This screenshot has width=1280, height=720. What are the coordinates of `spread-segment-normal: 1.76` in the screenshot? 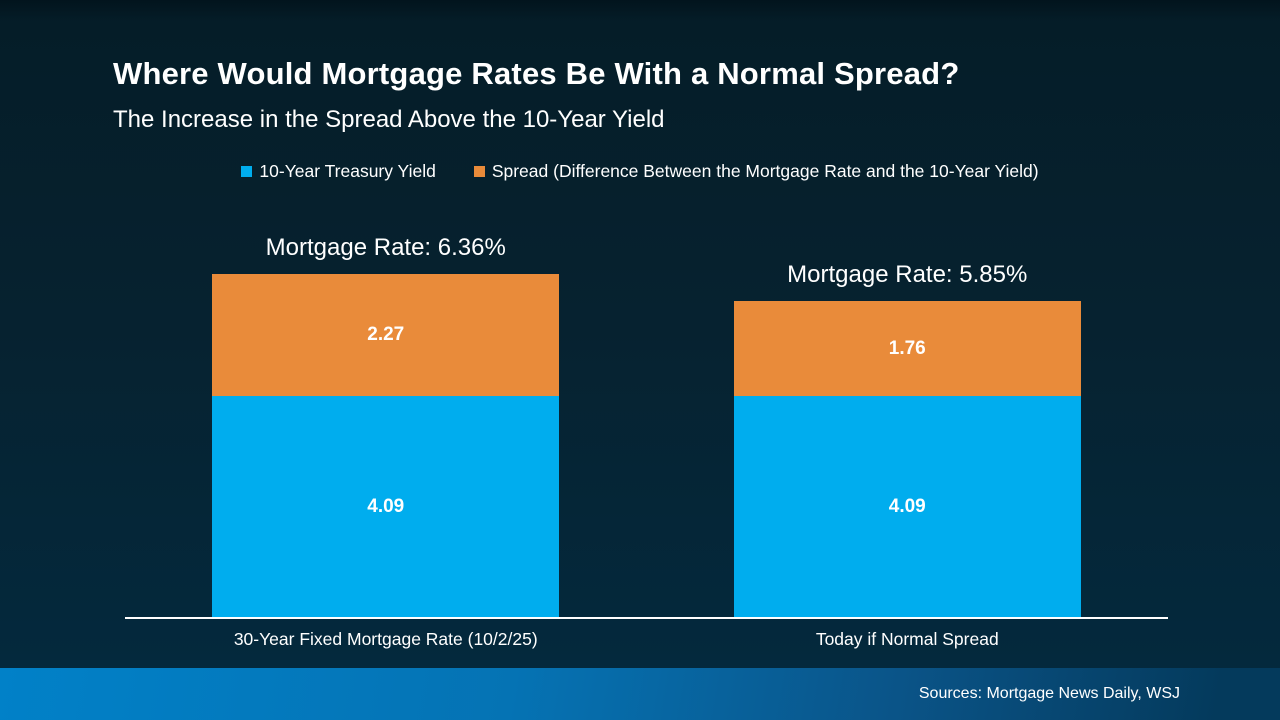 It's located at (907, 349).